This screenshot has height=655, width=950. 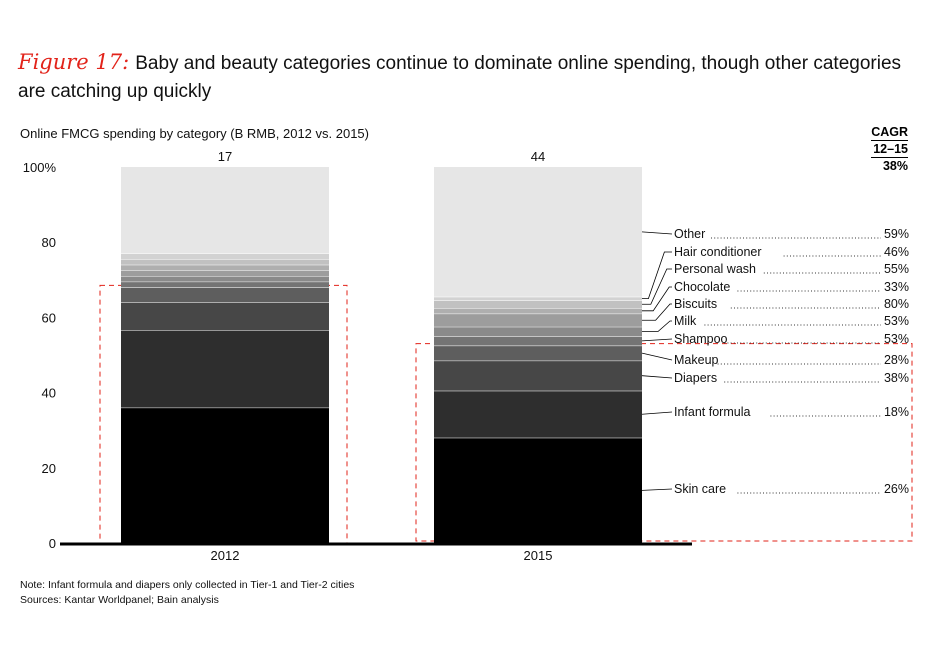 What do you see at coordinates (657, 299) in the screenshot?
I see `leader-line-chocolate` at bounding box center [657, 299].